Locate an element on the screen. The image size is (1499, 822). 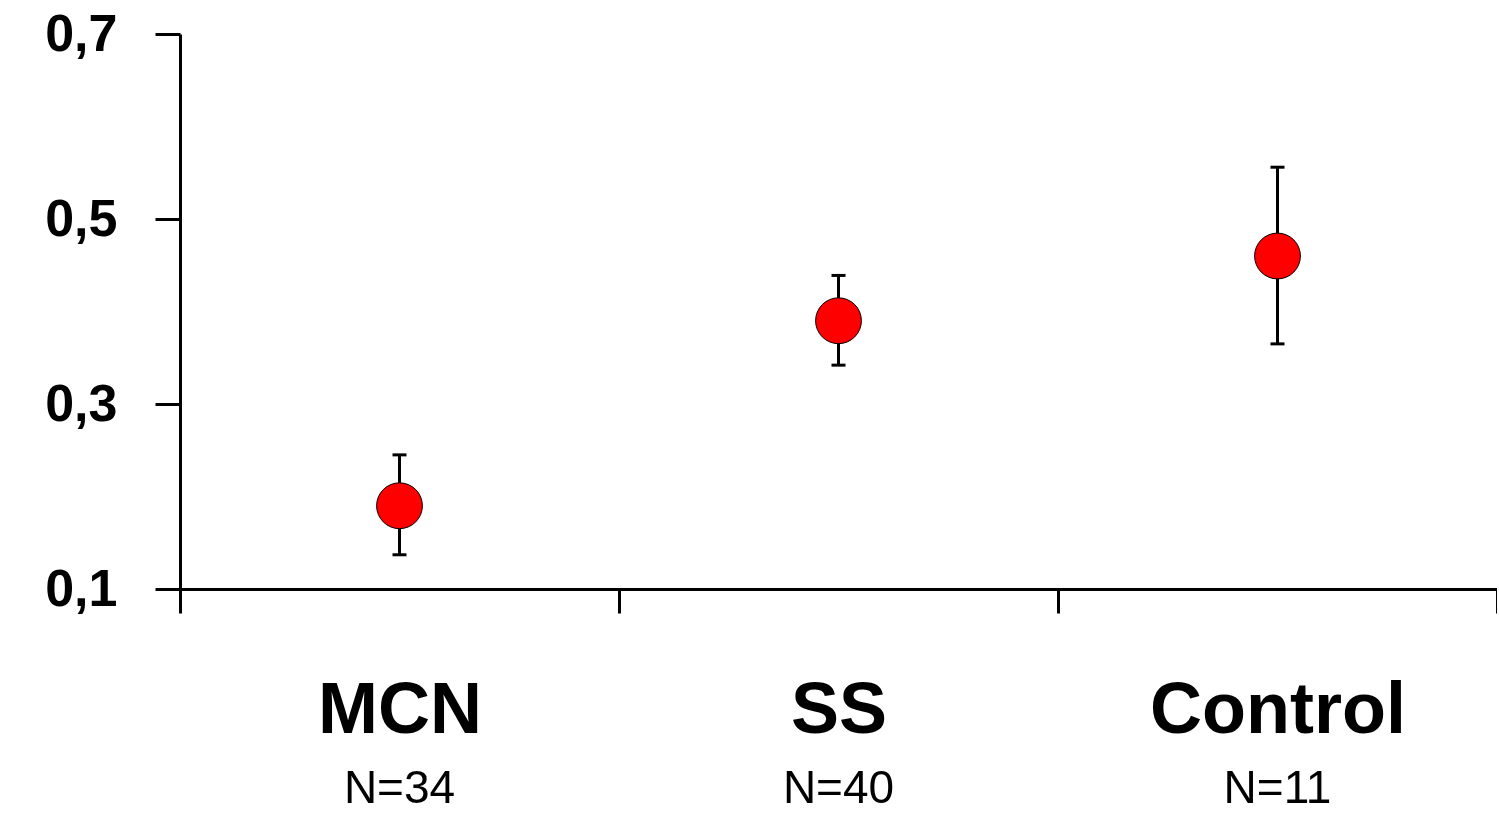
text: N=40 is located at coordinates (838, 787).